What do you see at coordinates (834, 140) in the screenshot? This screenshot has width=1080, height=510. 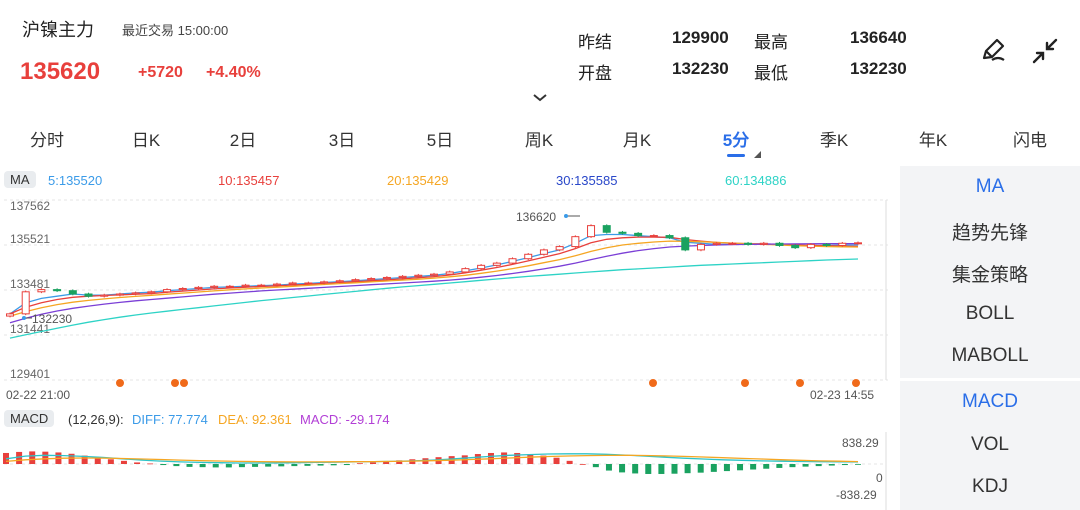 I see `tab-season-k: 季K` at bounding box center [834, 140].